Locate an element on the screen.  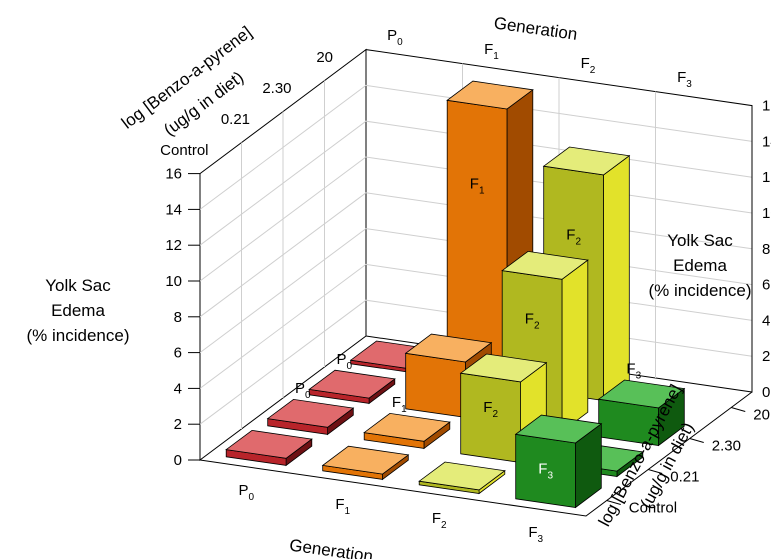
bar-label-F1-20: F1 is located at coordinates (477, 185).